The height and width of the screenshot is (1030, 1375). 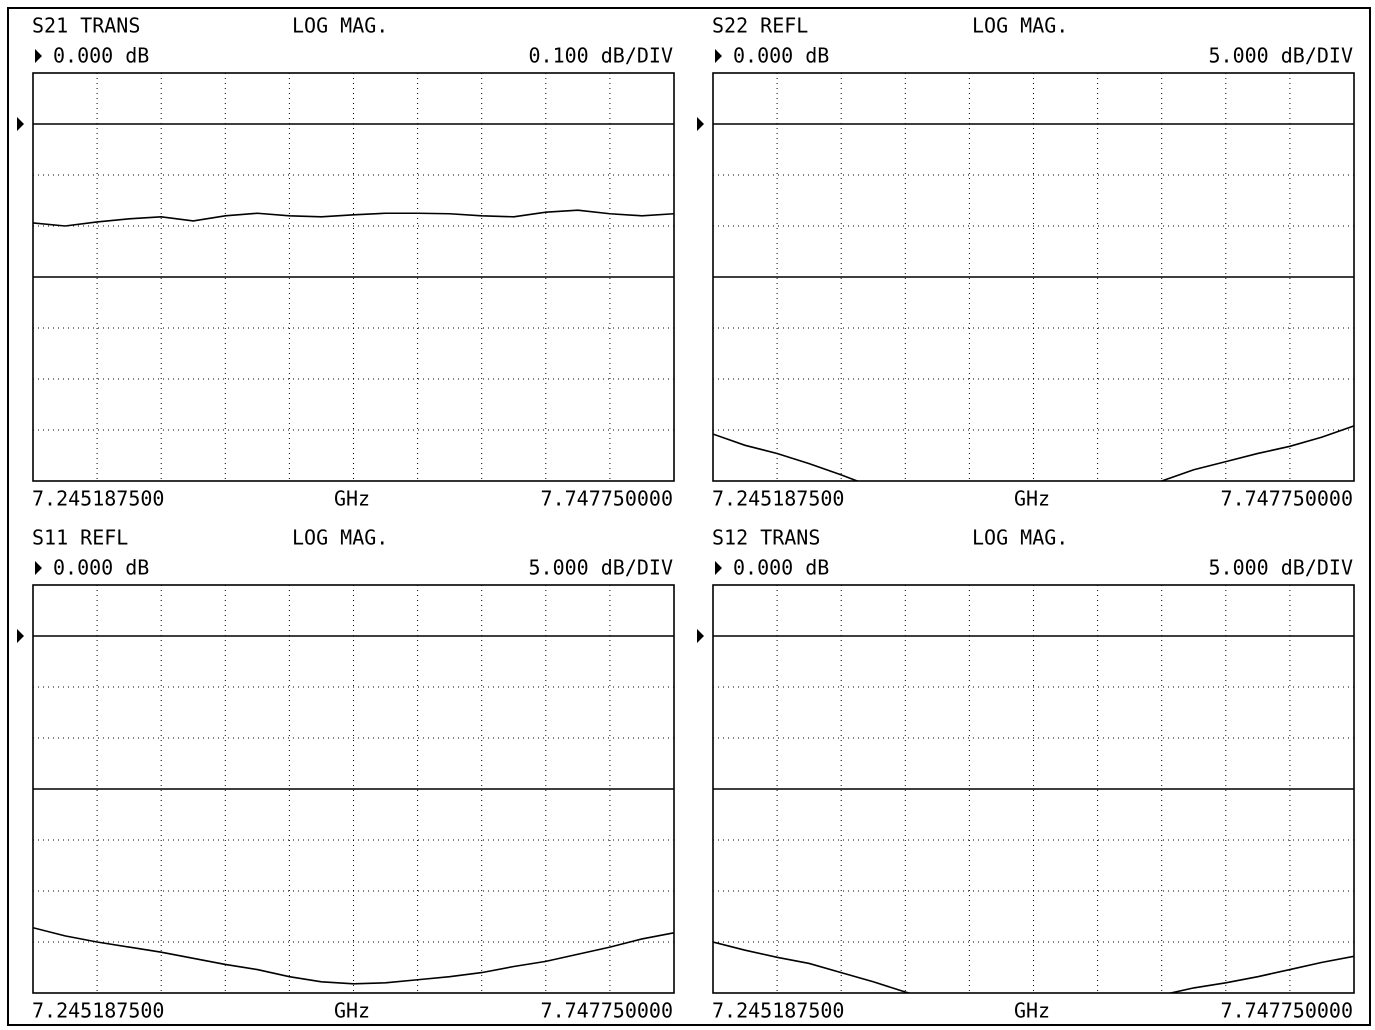 What do you see at coordinates (760, 26) in the screenshot?
I see `trace-title: S22 REFL` at bounding box center [760, 26].